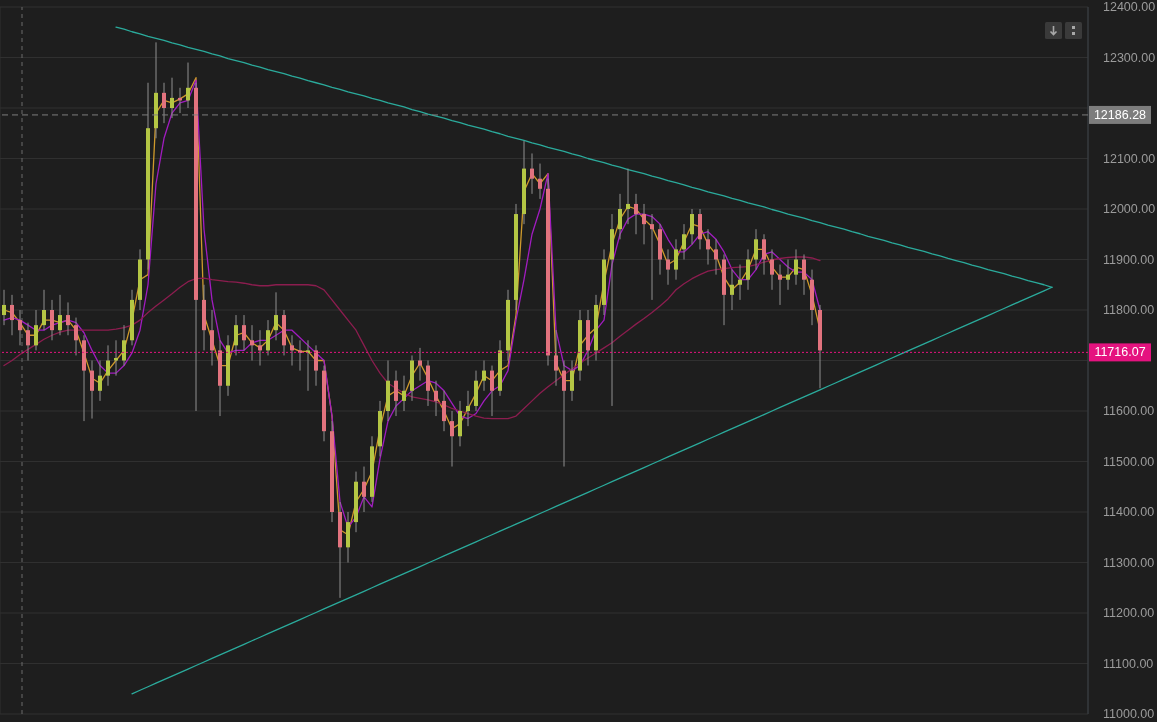  Describe the element at coordinates (1129, 562) in the screenshot. I see `y-tick-label: 11300.00` at that location.